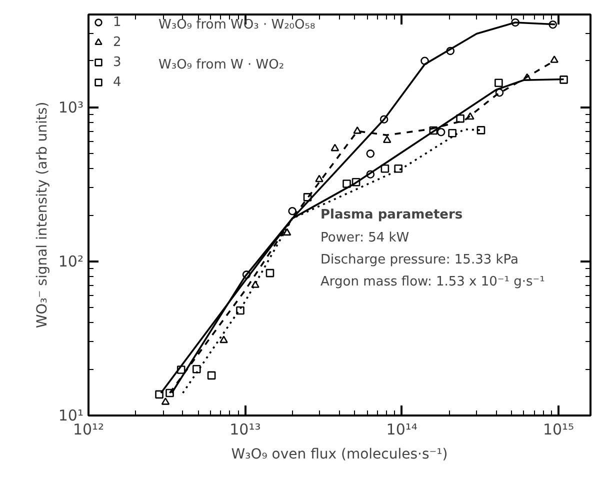  What do you see at coordinates (245, 429) in the screenshot?
I see `x-tick-label: 10¹³` at bounding box center [245, 429].